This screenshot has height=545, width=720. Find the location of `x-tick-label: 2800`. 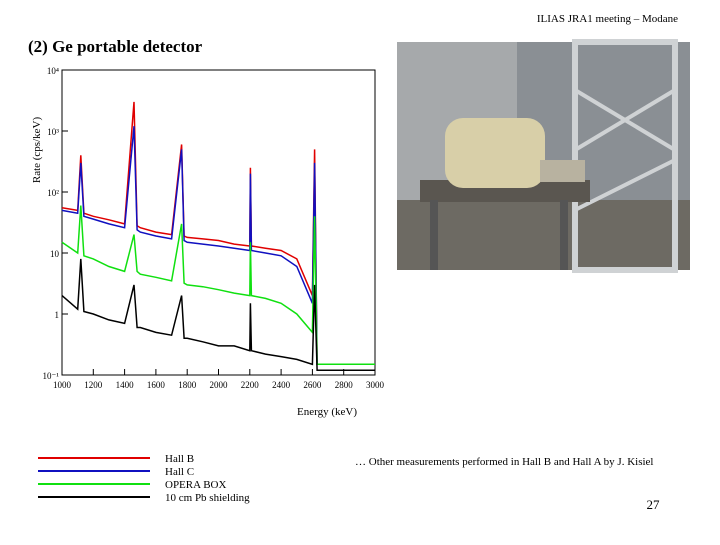

x-tick-label: 2800 is located at coordinates (344, 385).